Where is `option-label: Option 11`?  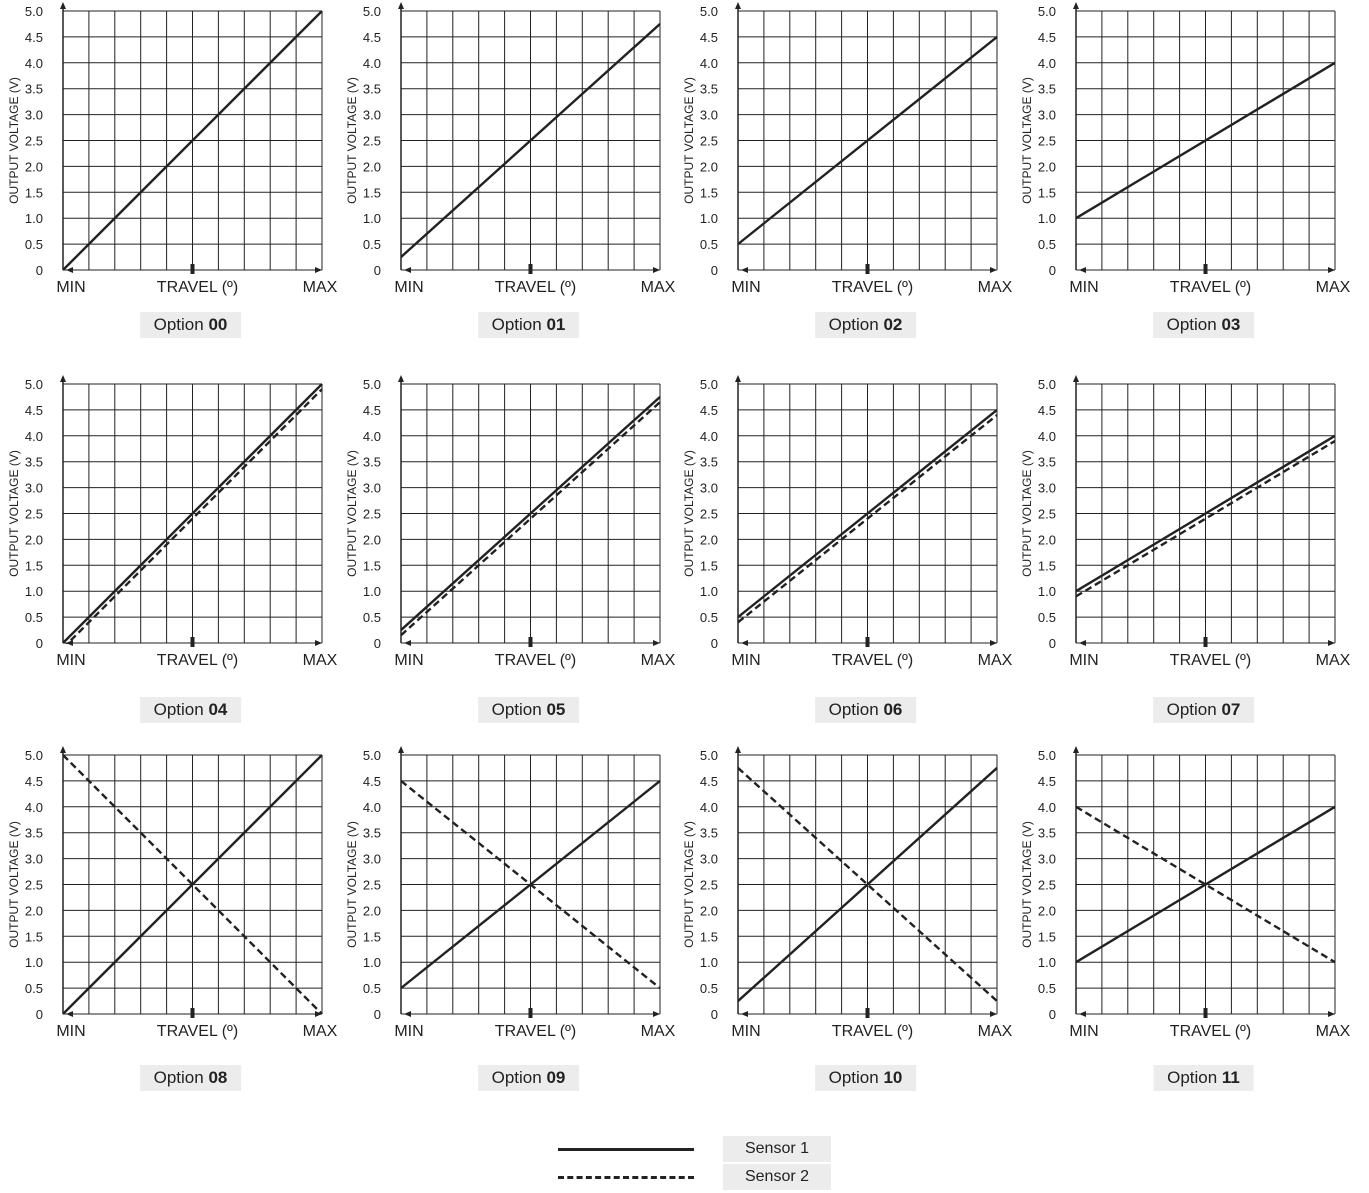
option-label: Option 11 is located at coordinates (1203, 1078).